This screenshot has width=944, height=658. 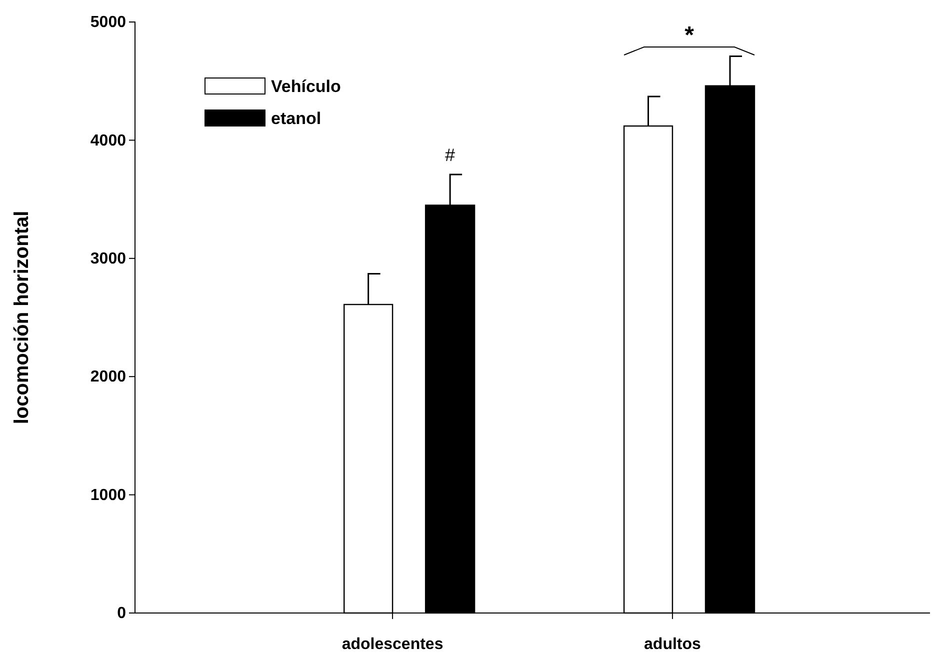 I want to click on y-tick-label: 0, so click(x=121, y=613).